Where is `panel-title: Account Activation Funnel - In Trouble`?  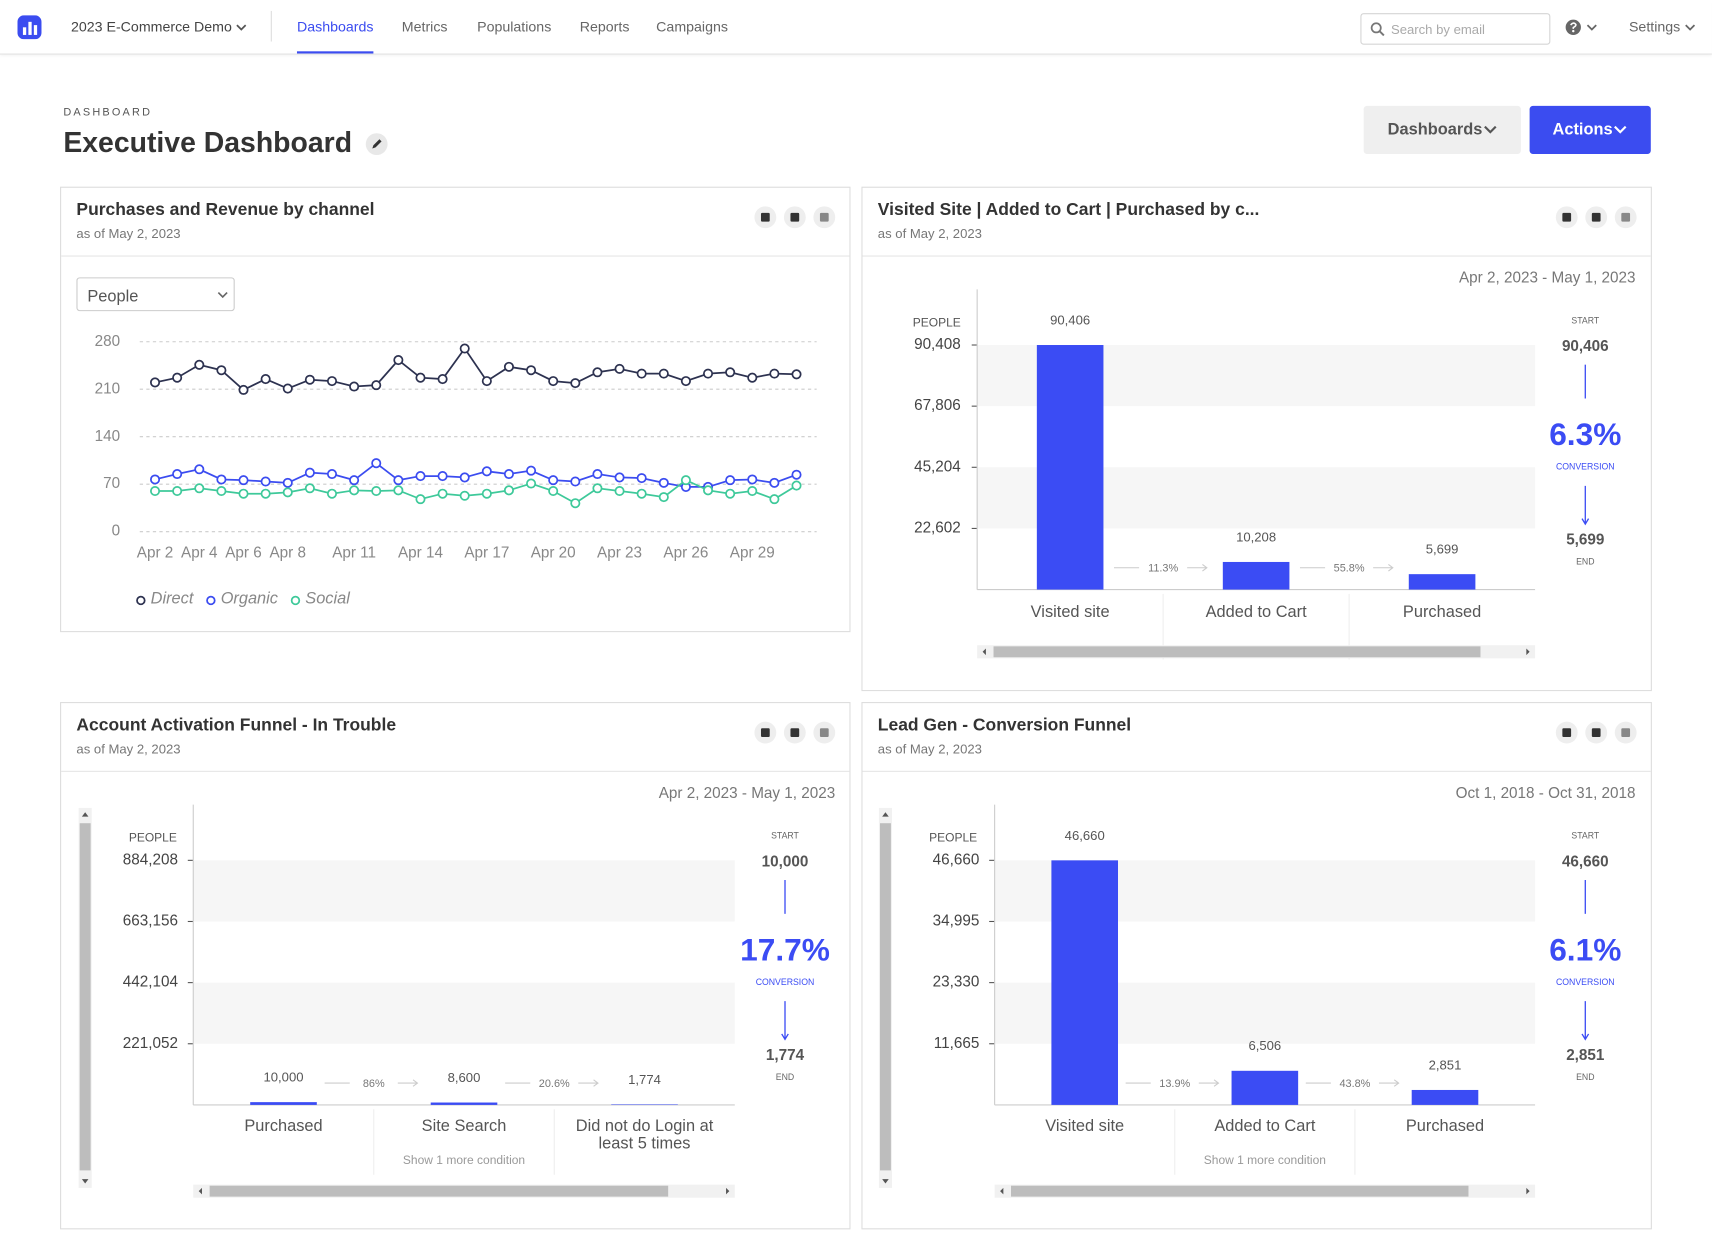
panel-title: Account Activation Funnel - In Trouble is located at coordinates (236, 725).